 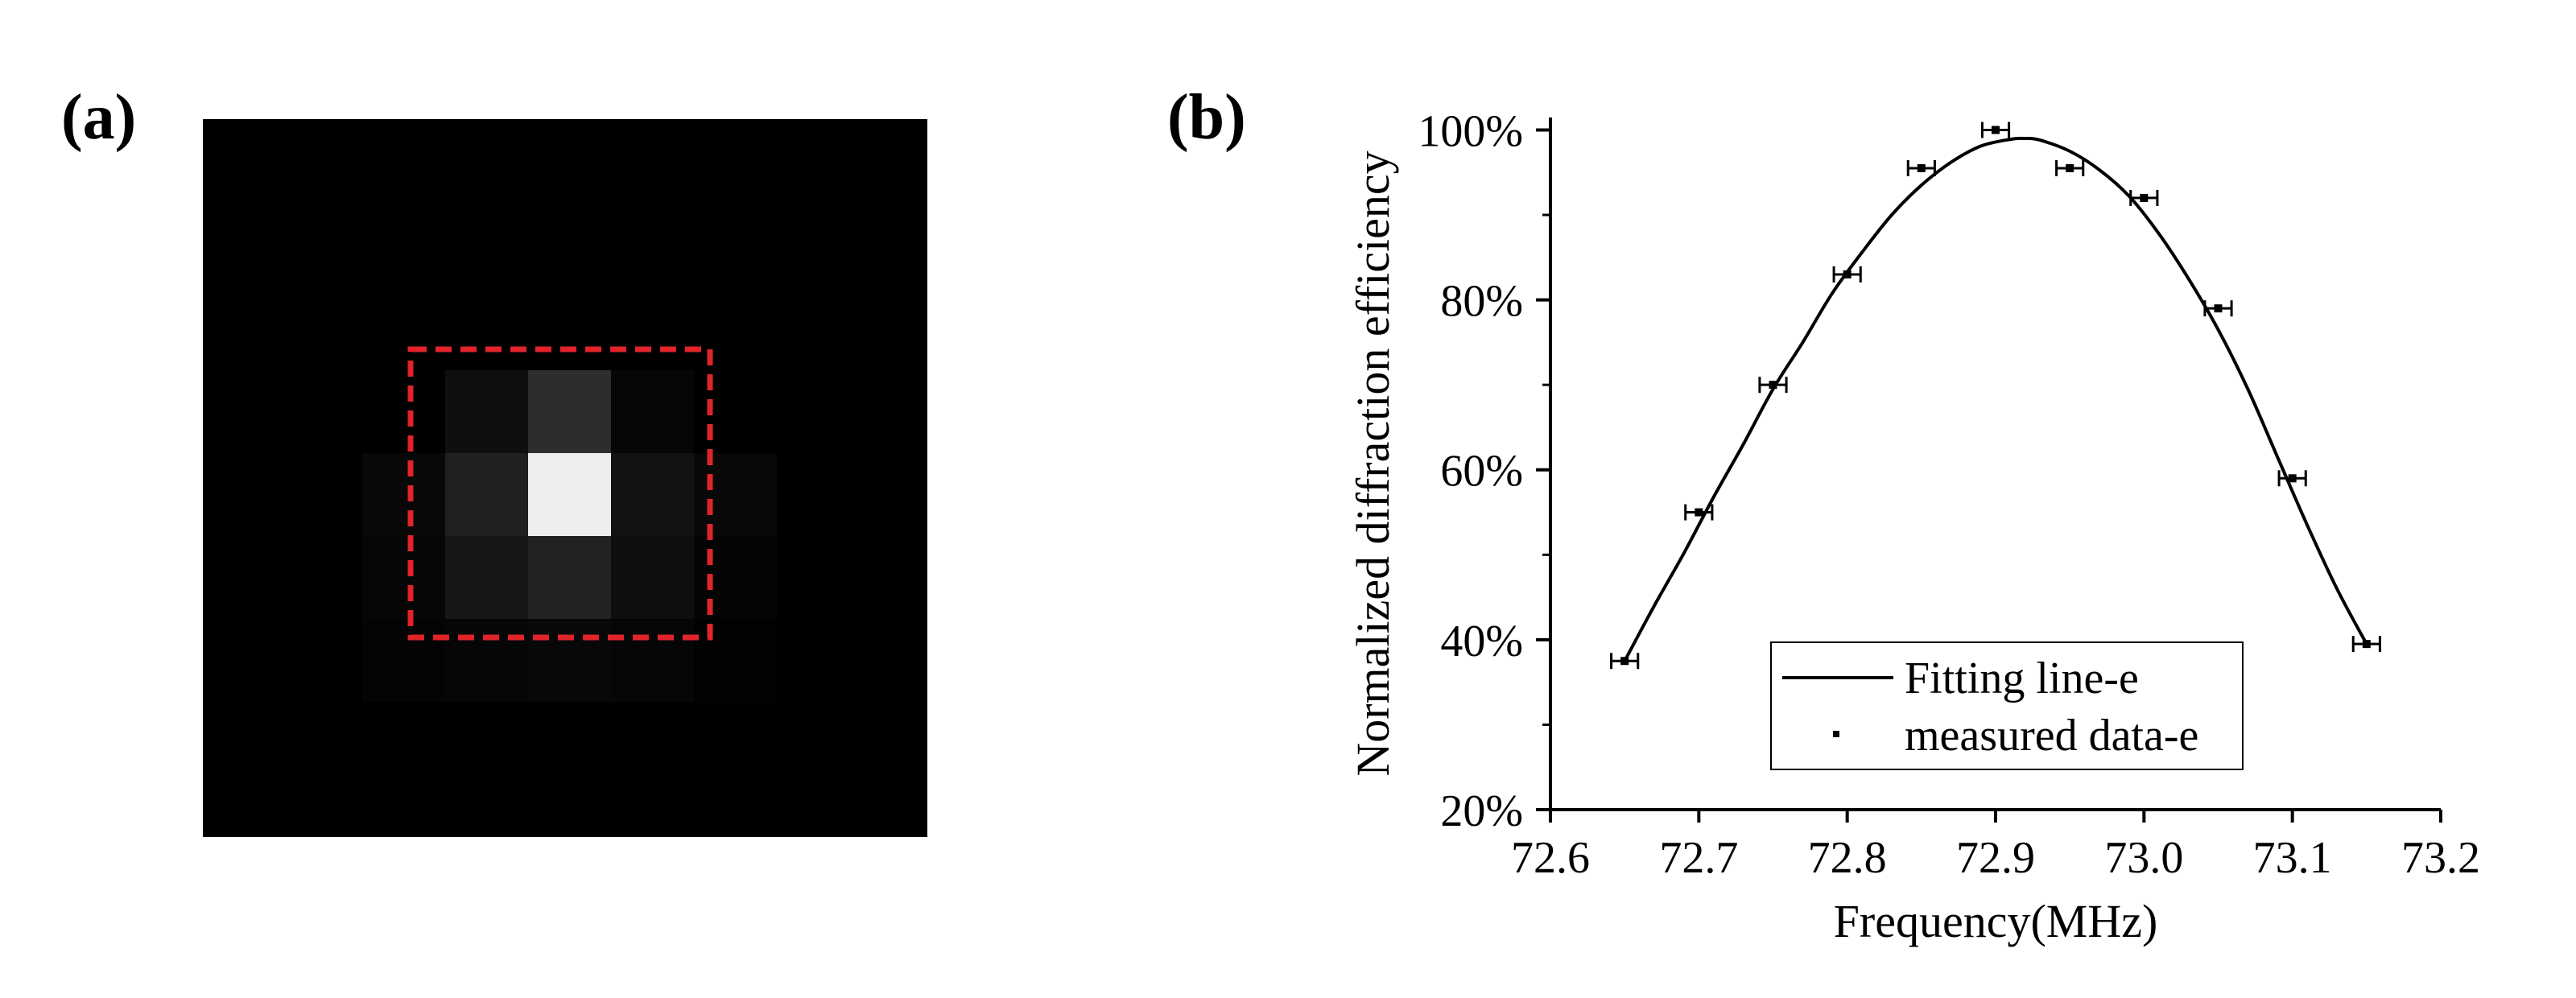 I want to click on x-tick-label: 73.1, so click(x=2292, y=858).